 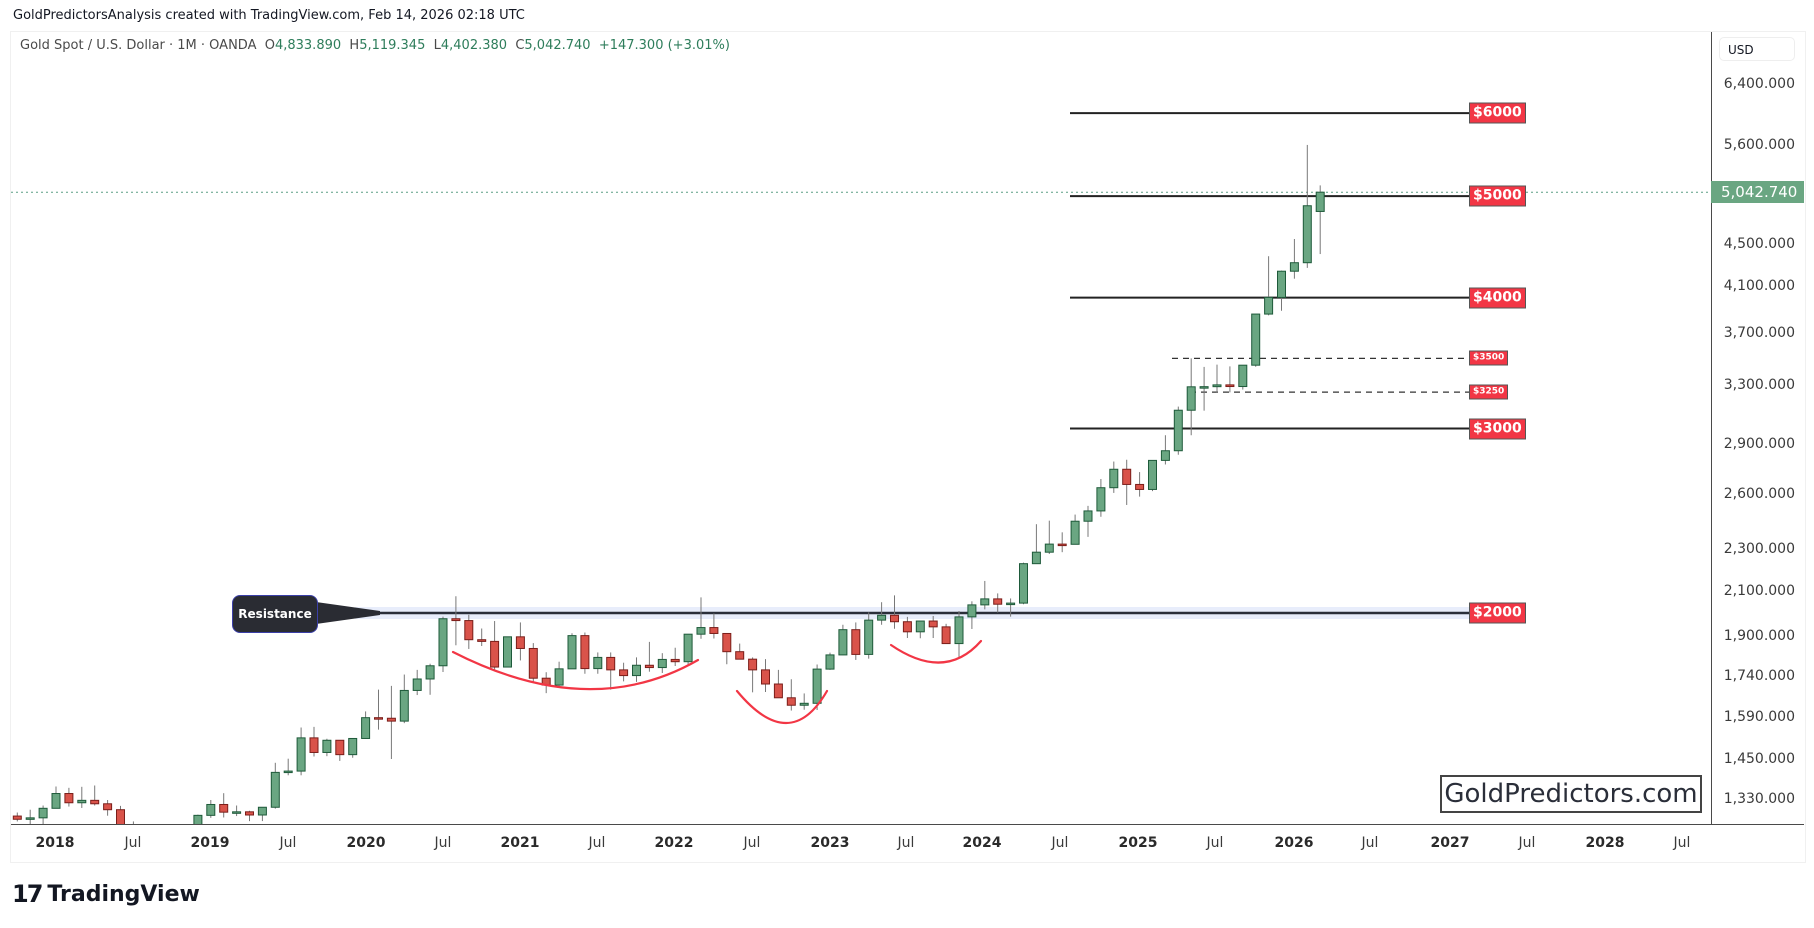 I want to click on price-tick: 4,100.000, so click(x=1759, y=286).